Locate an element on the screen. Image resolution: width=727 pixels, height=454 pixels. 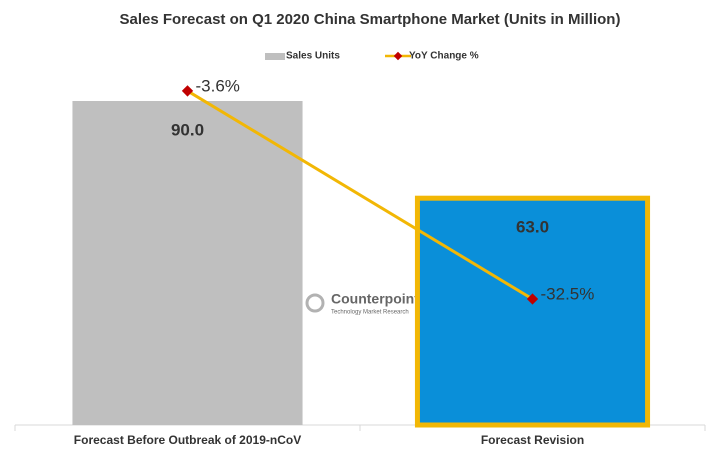
line-value-label: -3.6% is located at coordinates (218, 85).